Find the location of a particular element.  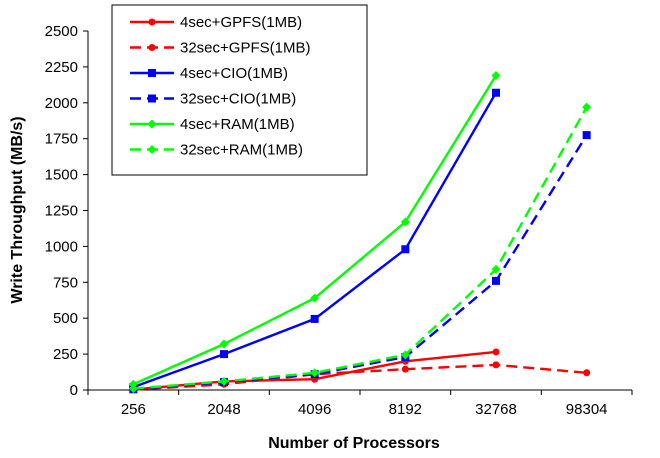

legend-label: 32sec+RAM(1MB) is located at coordinates (241, 150).